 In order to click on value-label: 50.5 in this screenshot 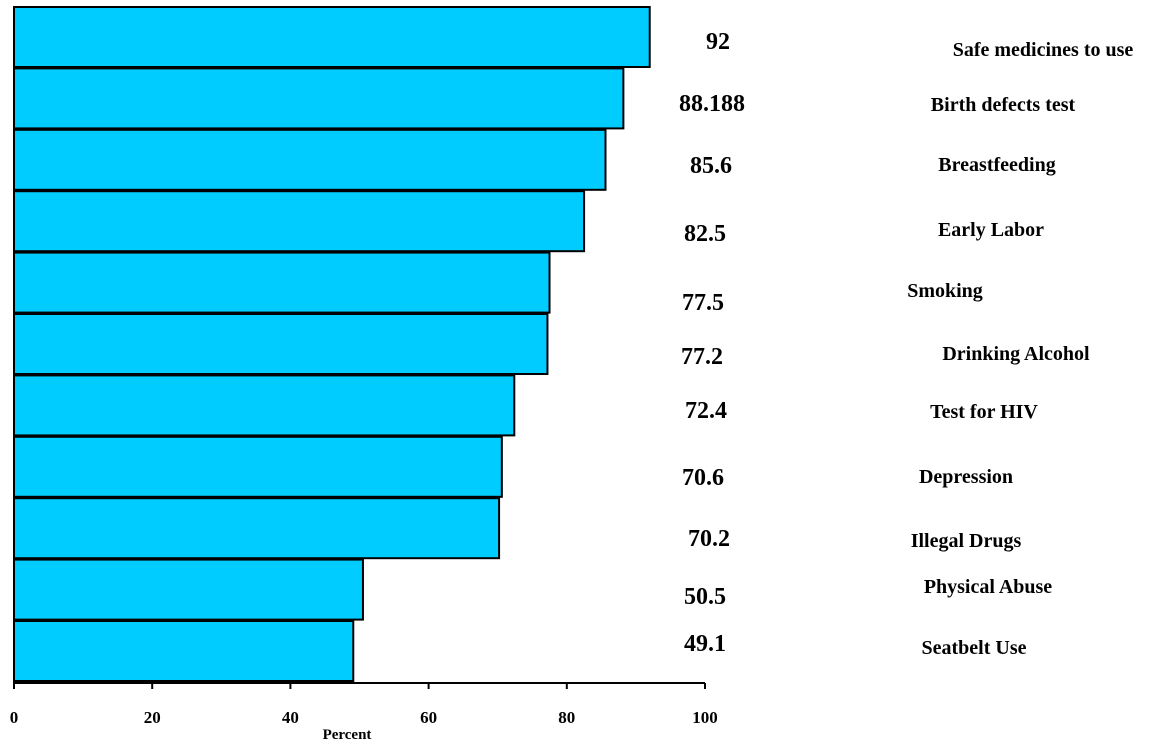, I will do `click(705, 597)`.